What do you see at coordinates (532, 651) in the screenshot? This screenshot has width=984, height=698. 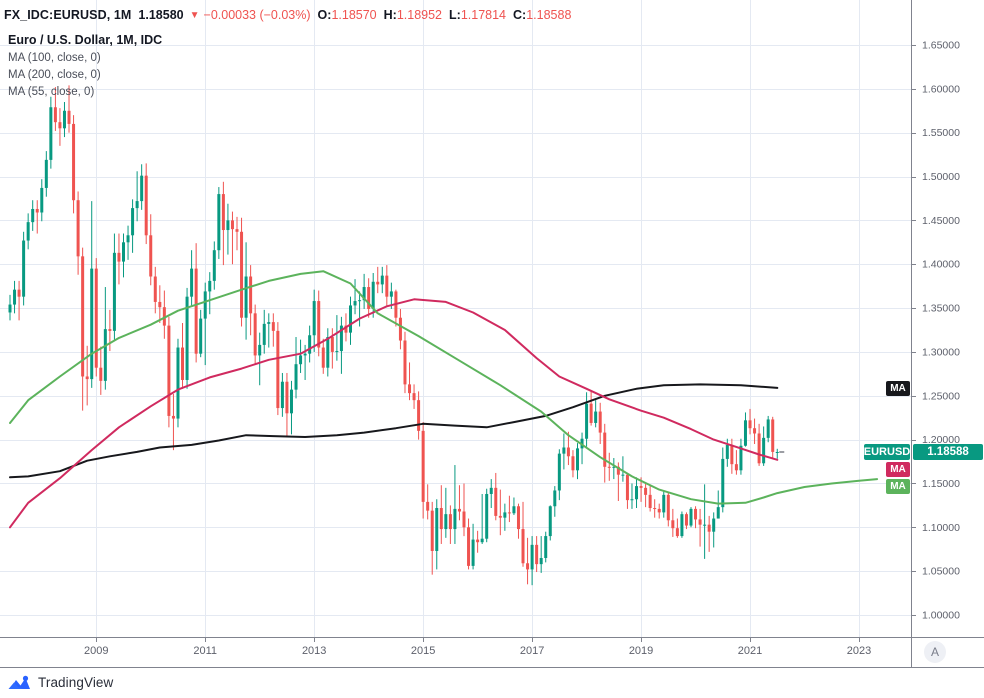 I see `year-axis-label: 2017` at bounding box center [532, 651].